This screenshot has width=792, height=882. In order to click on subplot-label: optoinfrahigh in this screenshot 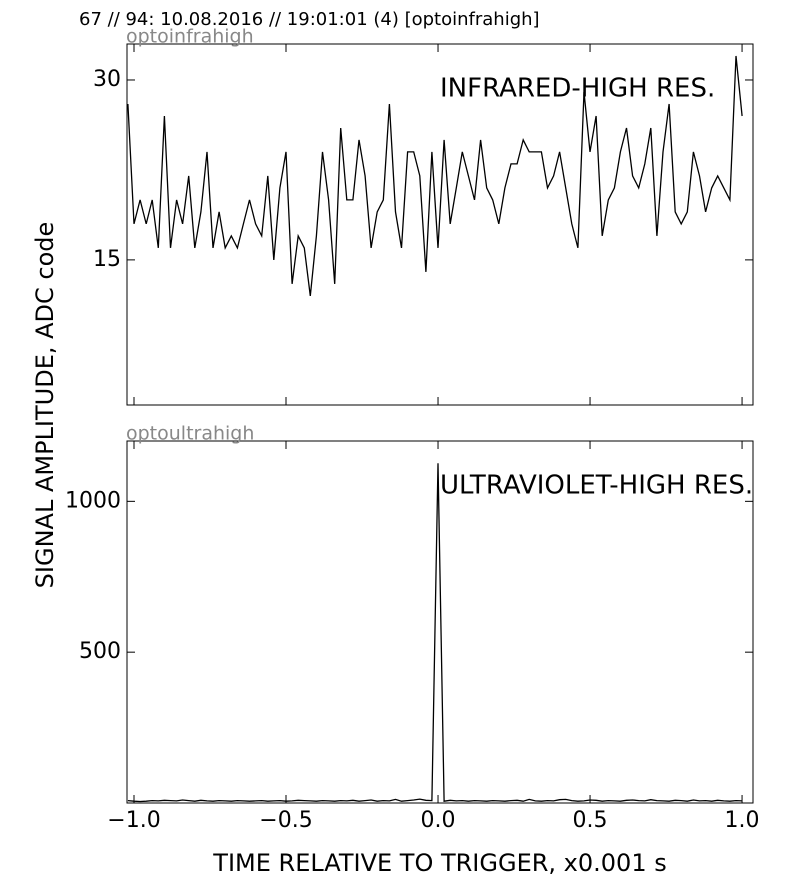, I will do `click(190, 37)`.